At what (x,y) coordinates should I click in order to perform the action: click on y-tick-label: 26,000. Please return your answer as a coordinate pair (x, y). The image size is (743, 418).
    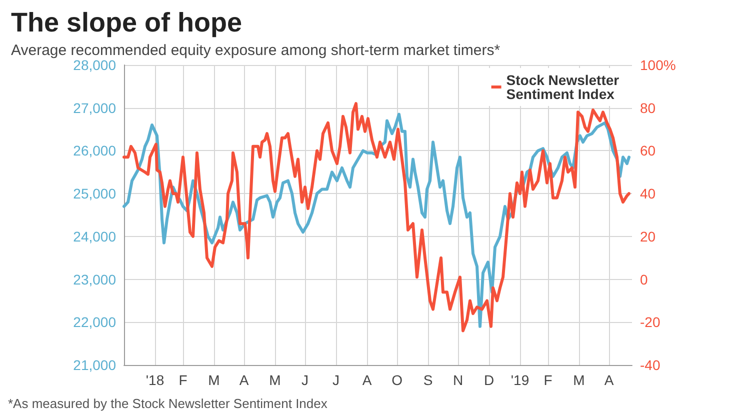
    Looking at the image, I should click on (94, 150).